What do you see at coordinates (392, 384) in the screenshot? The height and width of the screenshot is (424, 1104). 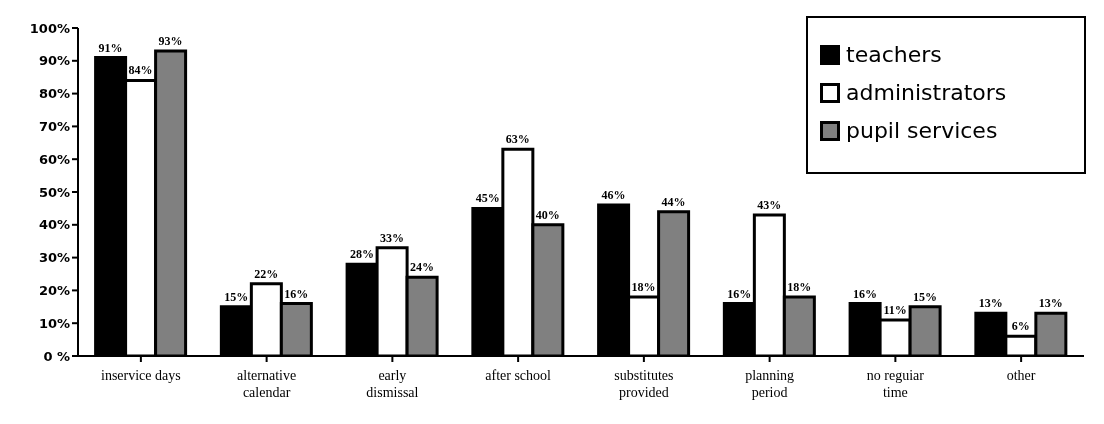 I see `x-tick-label: early dismissal` at bounding box center [392, 384].